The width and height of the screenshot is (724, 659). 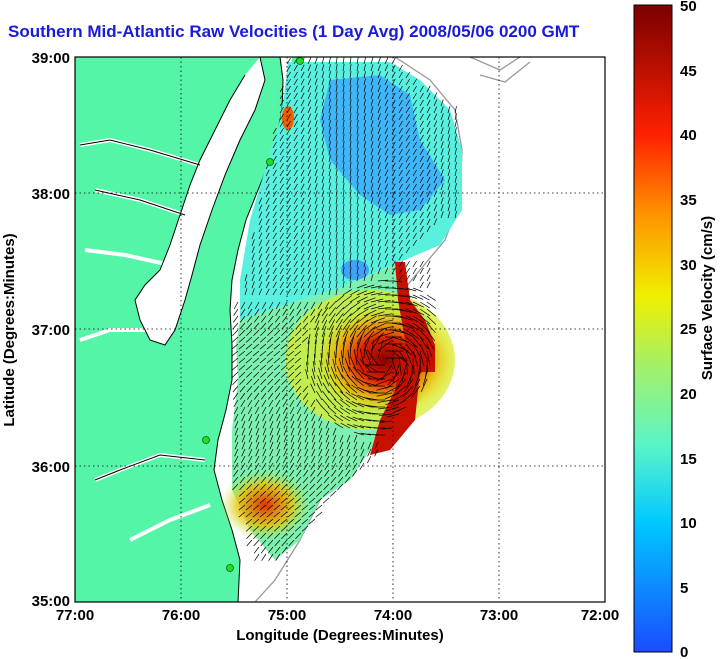 I want to click on x-tick-label: 76:00, so click(x=181, y=615).